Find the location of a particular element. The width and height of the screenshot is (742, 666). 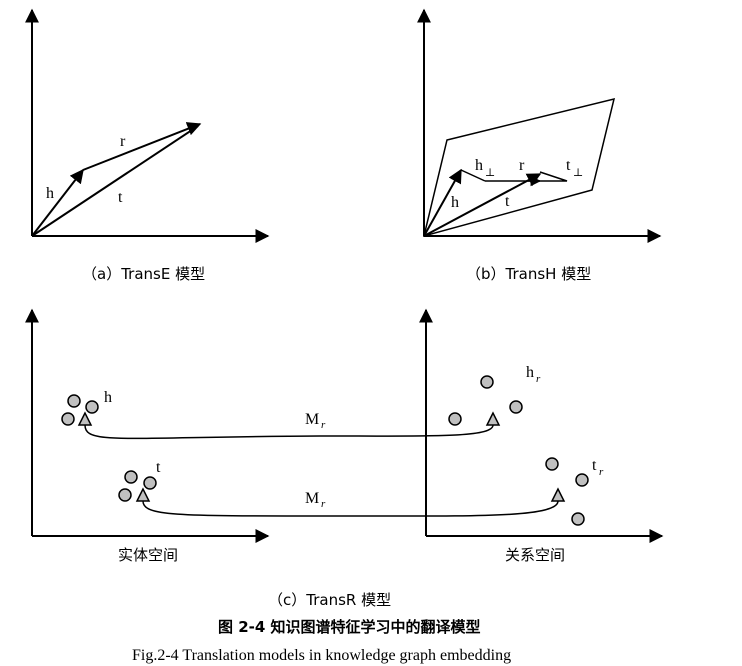

panel-c-tr-label: t is located at coordinates (594, 465).